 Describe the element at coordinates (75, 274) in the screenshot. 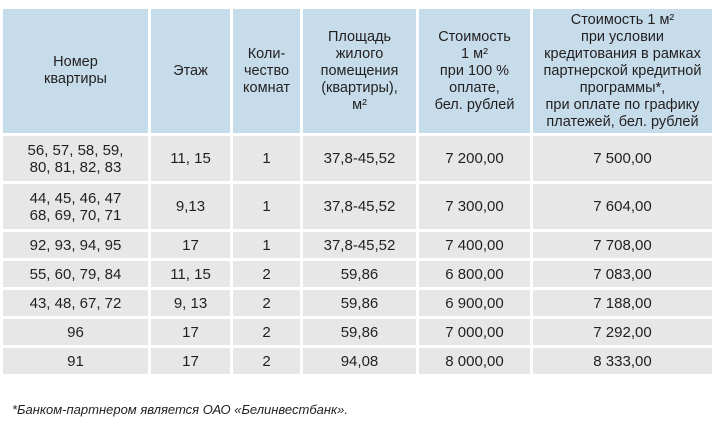

I see `table-cell: 55, 60, 79, 84` at that location.